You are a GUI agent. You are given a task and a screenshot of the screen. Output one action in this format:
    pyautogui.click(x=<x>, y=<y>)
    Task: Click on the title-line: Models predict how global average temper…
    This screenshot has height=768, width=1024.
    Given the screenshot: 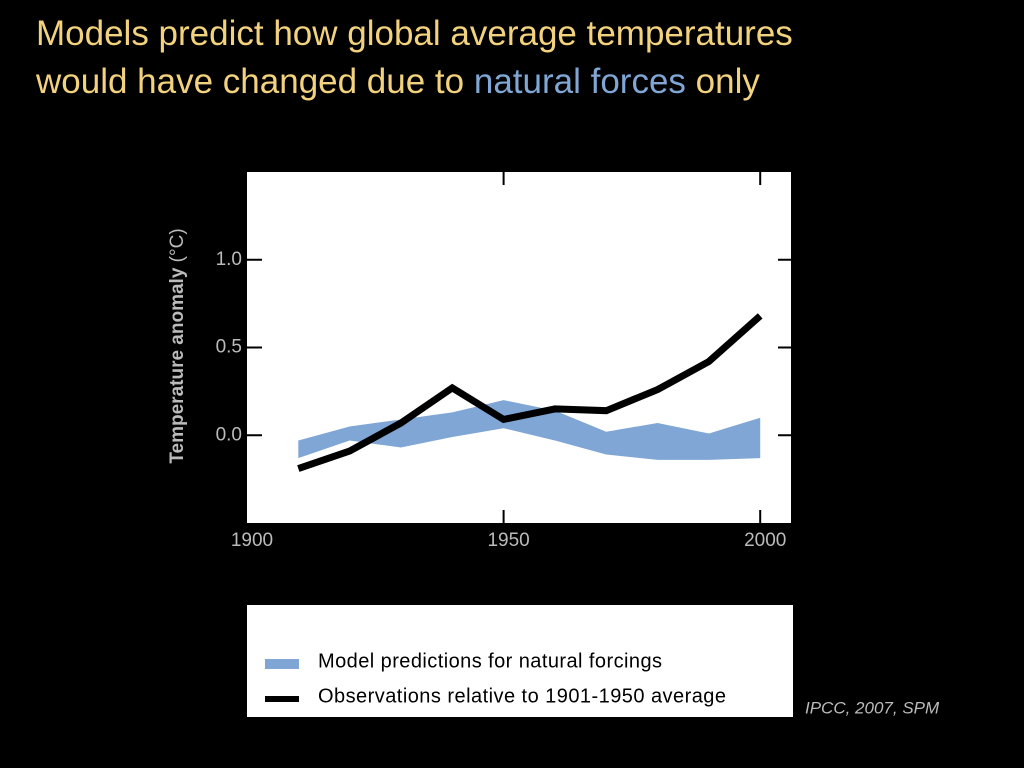 What is the action you would take?
    pyautogui.click(x=414, y=33)
    